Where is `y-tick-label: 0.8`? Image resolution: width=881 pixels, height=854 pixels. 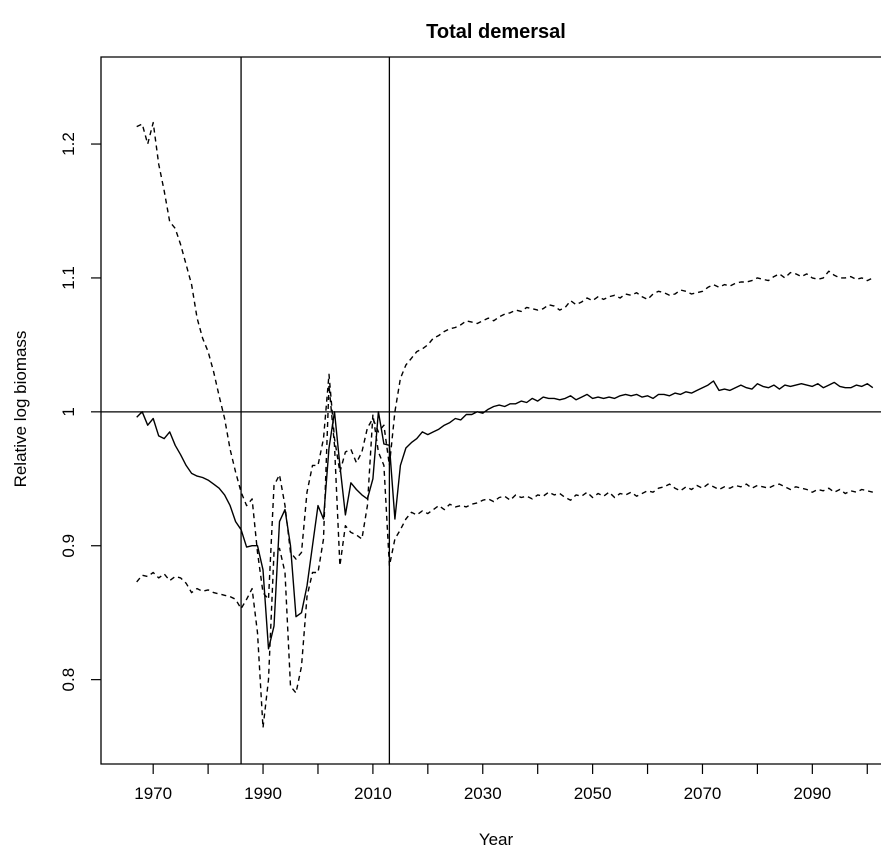 y-tick-label: 0.8 is located at coordinates (68, 680).